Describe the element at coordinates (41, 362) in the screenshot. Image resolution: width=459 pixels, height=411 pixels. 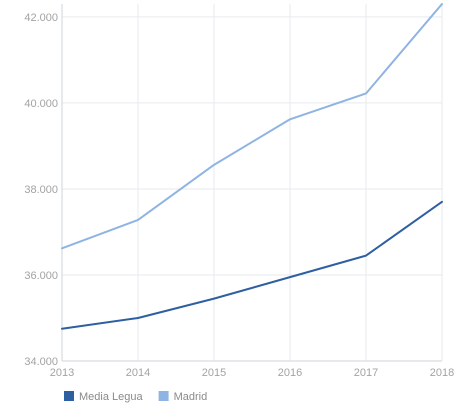
I see `y-tick-label: 34.000` at that location.